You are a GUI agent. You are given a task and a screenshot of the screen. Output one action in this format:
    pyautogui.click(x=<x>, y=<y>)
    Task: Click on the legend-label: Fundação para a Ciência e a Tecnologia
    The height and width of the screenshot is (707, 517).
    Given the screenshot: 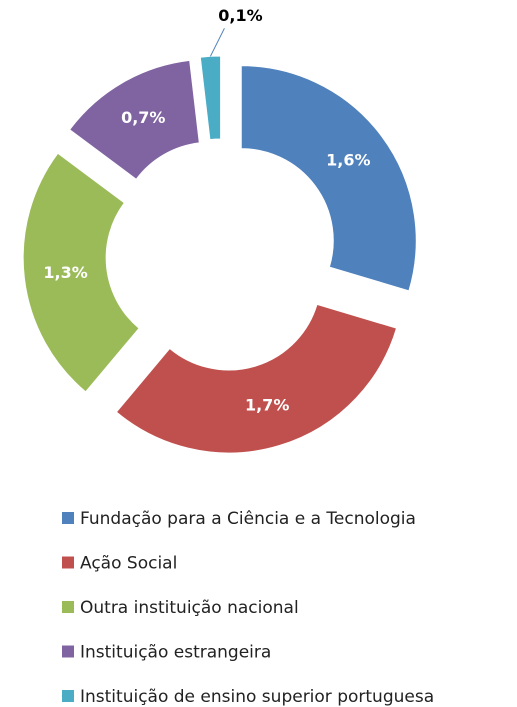 What is the action you would take?
    pyautogui.click(x=248, y=519)
    